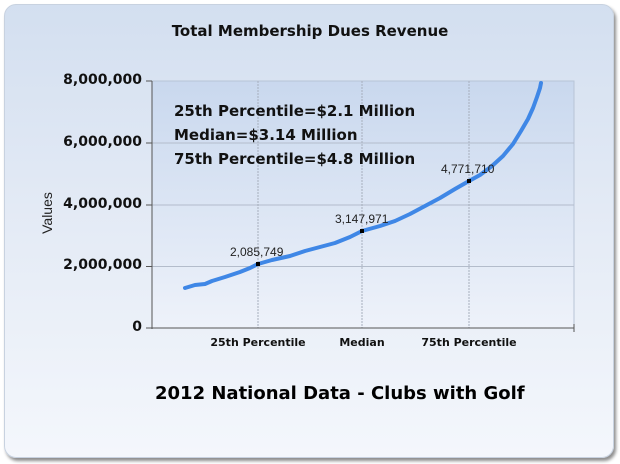  Describe the element at coordinates (295, 111) in the screenshot. I see `note-25th: 25th Percentile=$2.1 Million` at that location.